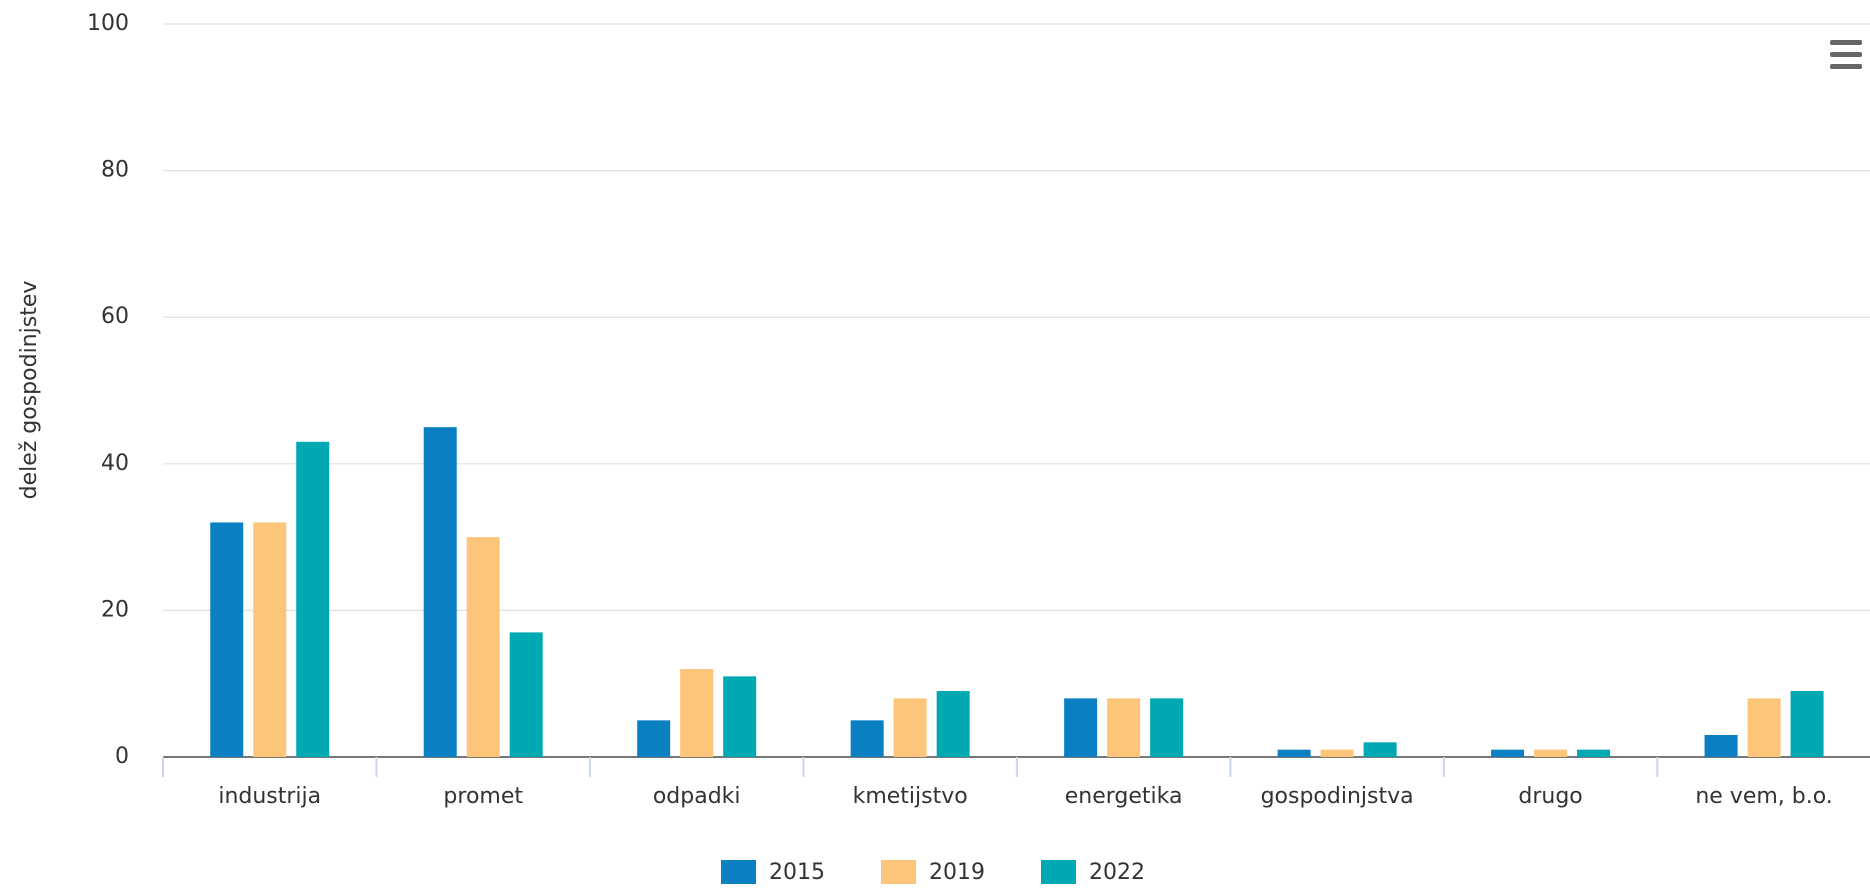  What do you see at coordinates (1117, 872) in the screenshot?
I see `legend-label: 2022` at bounding box center [1117, 872].